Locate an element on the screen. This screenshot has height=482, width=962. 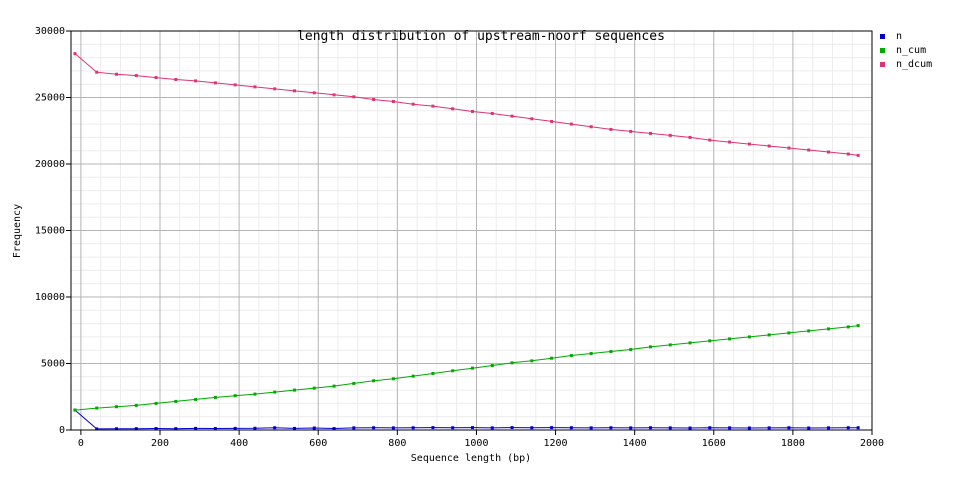
legend-label: n is located at coordinates (899, 36).